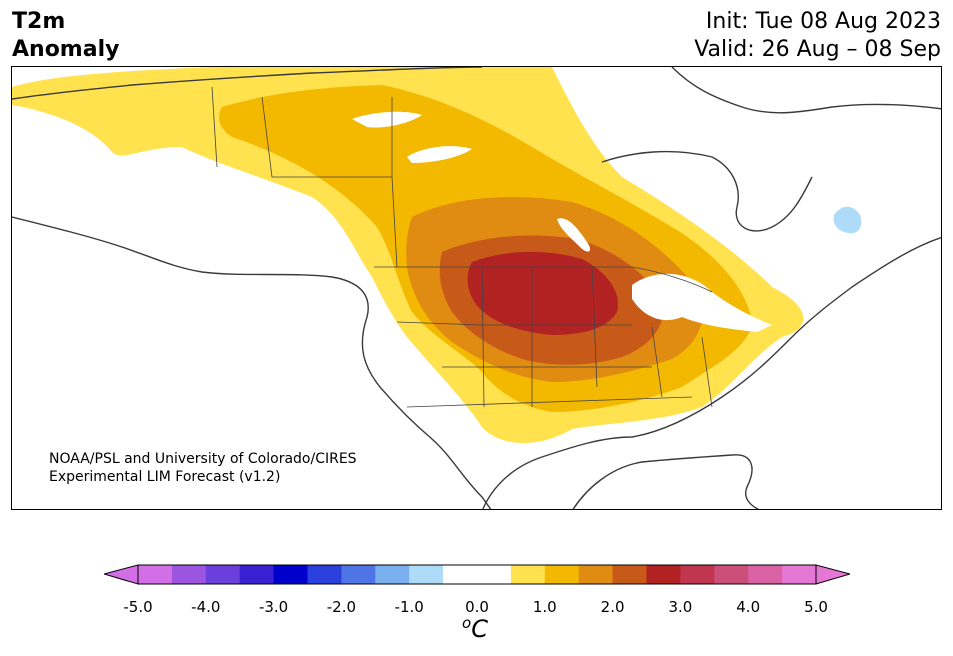 The width and height of the screenshot is (953, 656). I want to click on colorbar-tick-label: 2.0, so click(612, 607).